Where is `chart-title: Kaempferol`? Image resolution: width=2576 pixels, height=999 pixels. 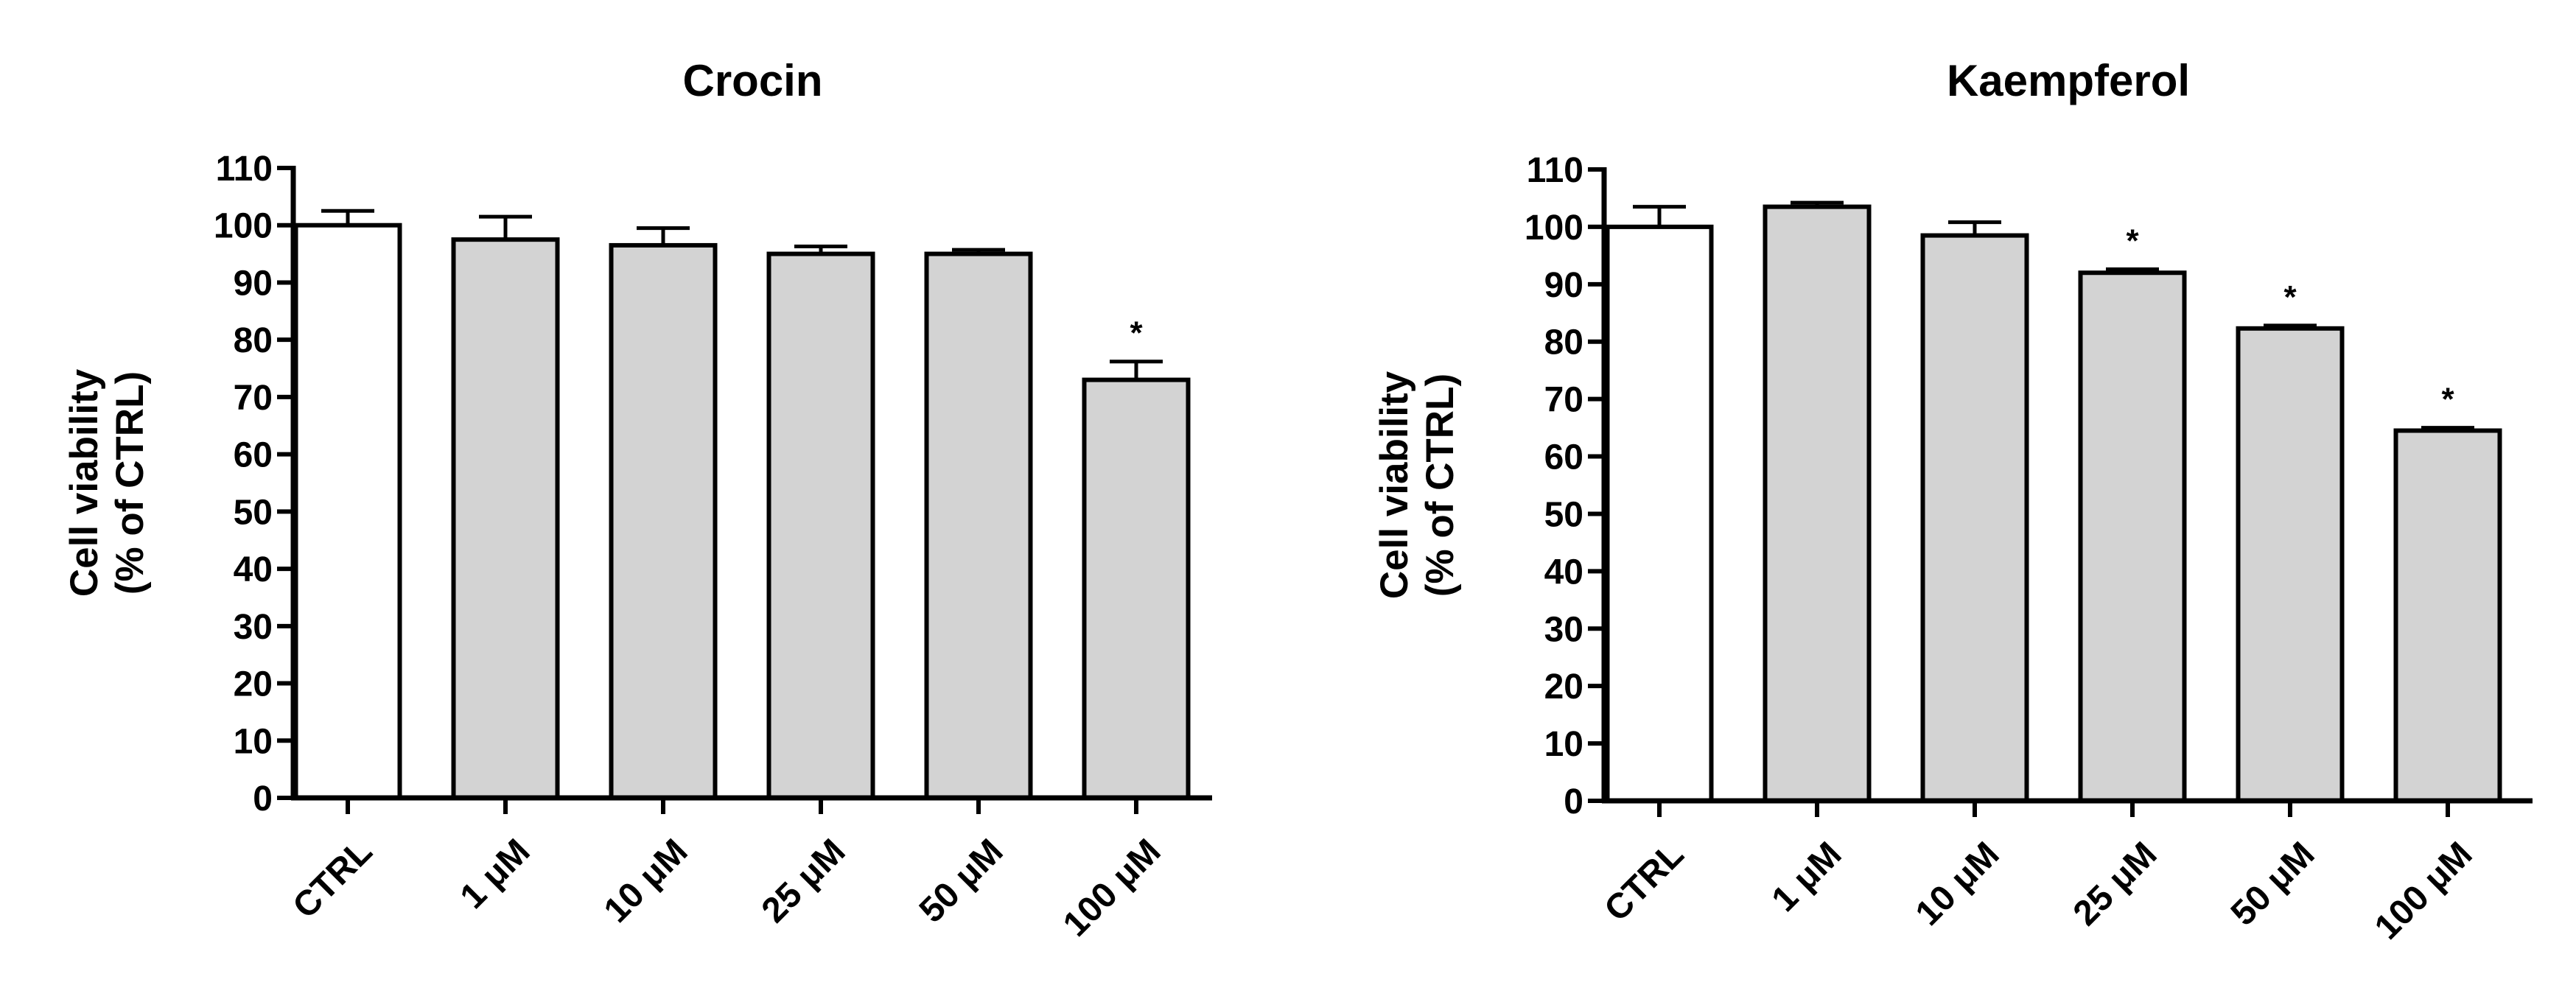 chart-title: Kaempferol is located at coordinates (2068, 80).